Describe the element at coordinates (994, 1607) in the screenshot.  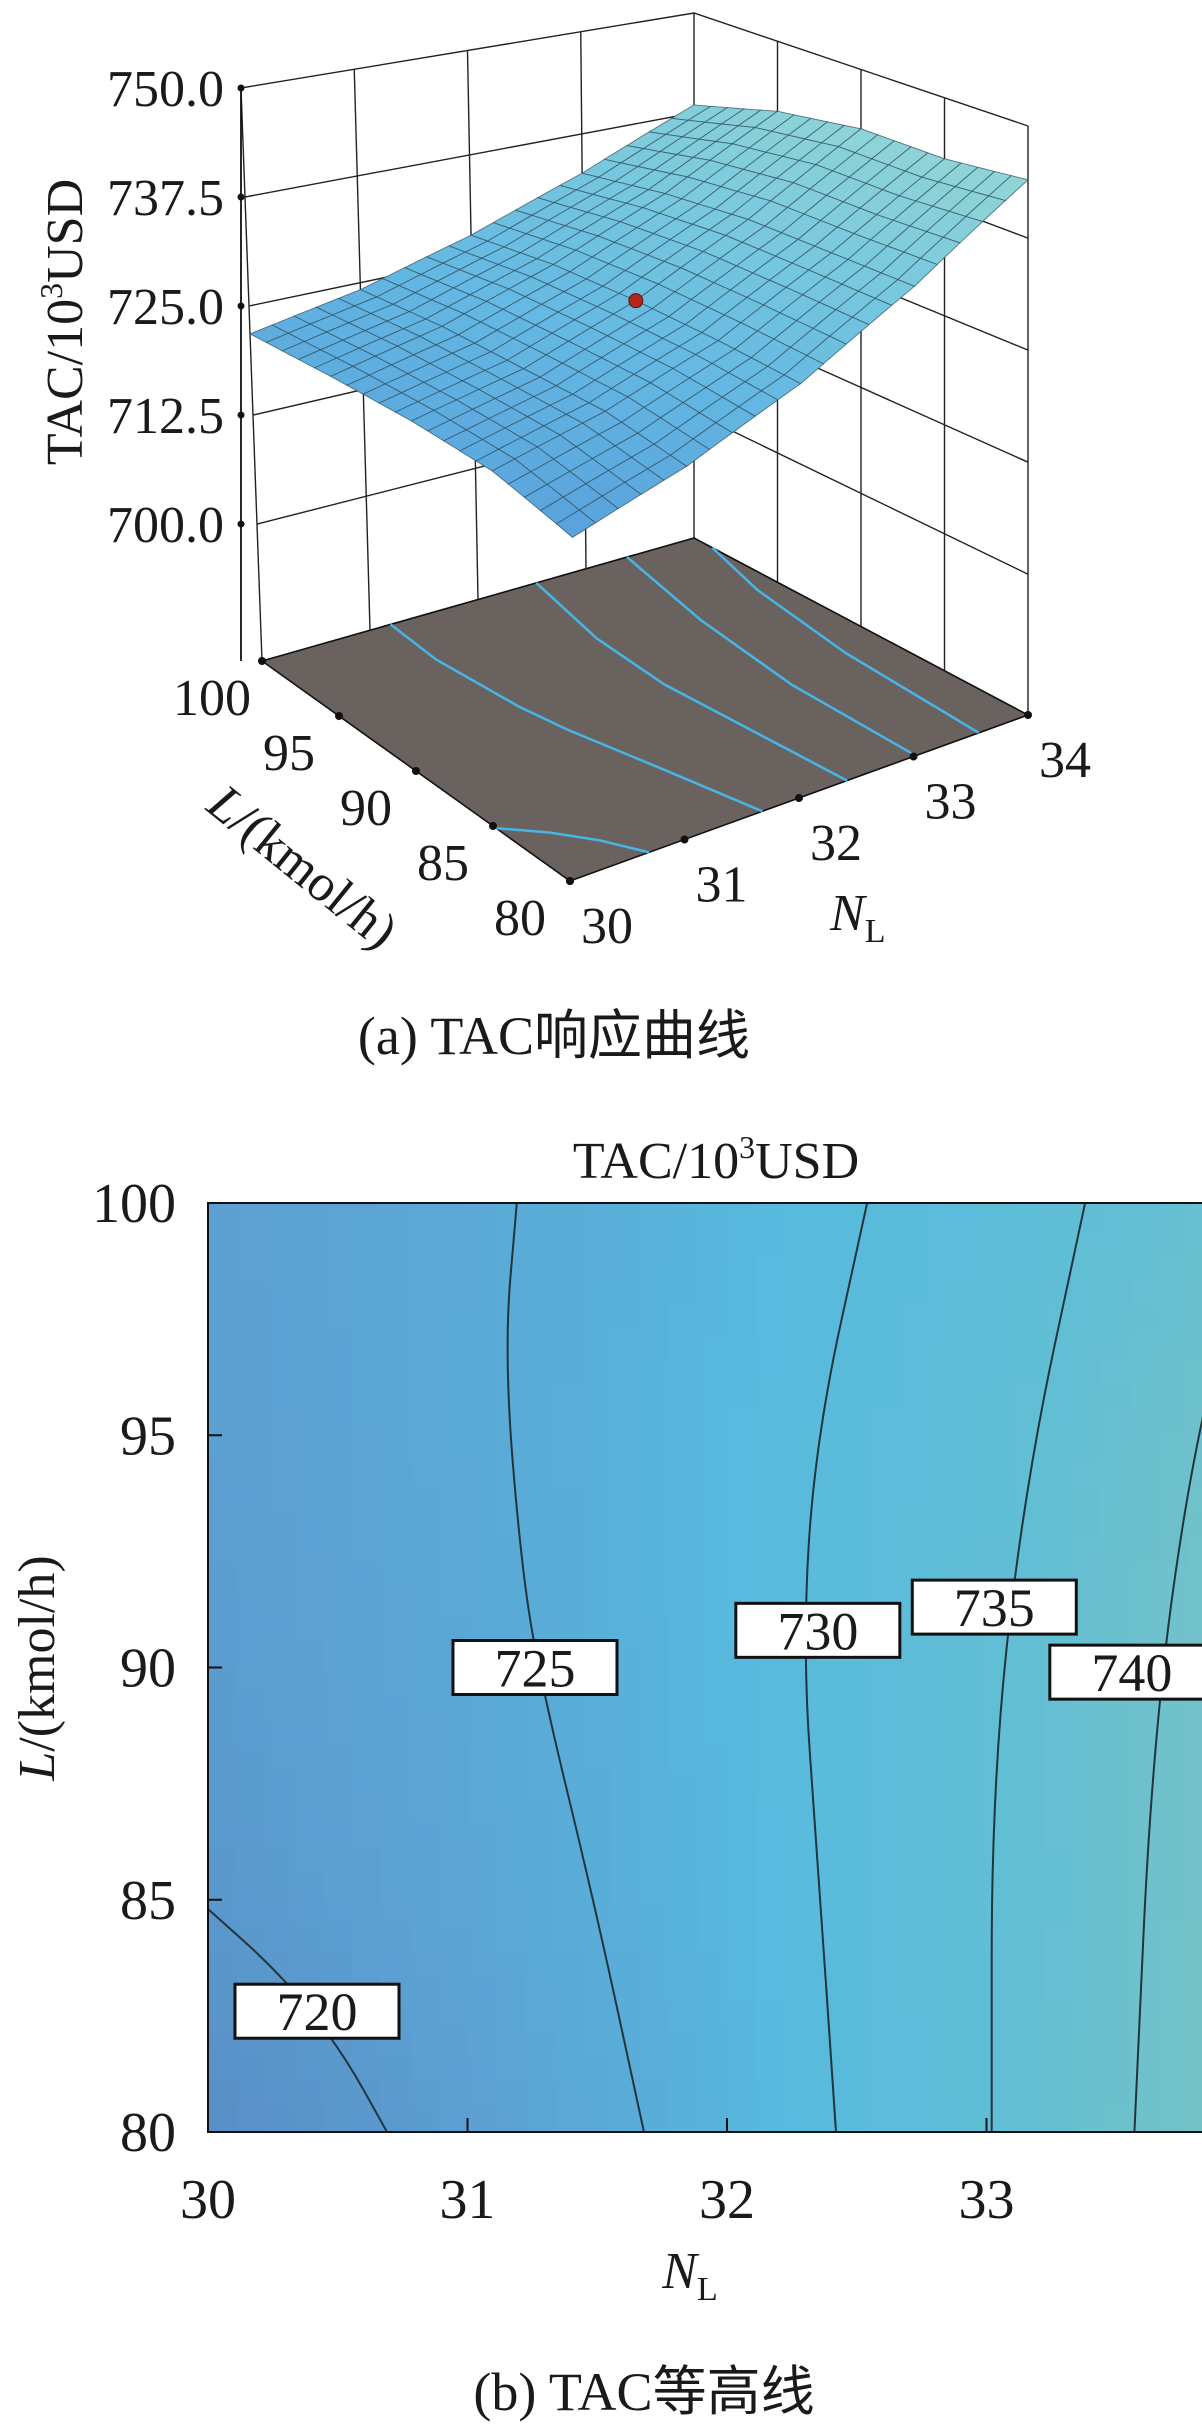
I see `contour-label-box` at that location.